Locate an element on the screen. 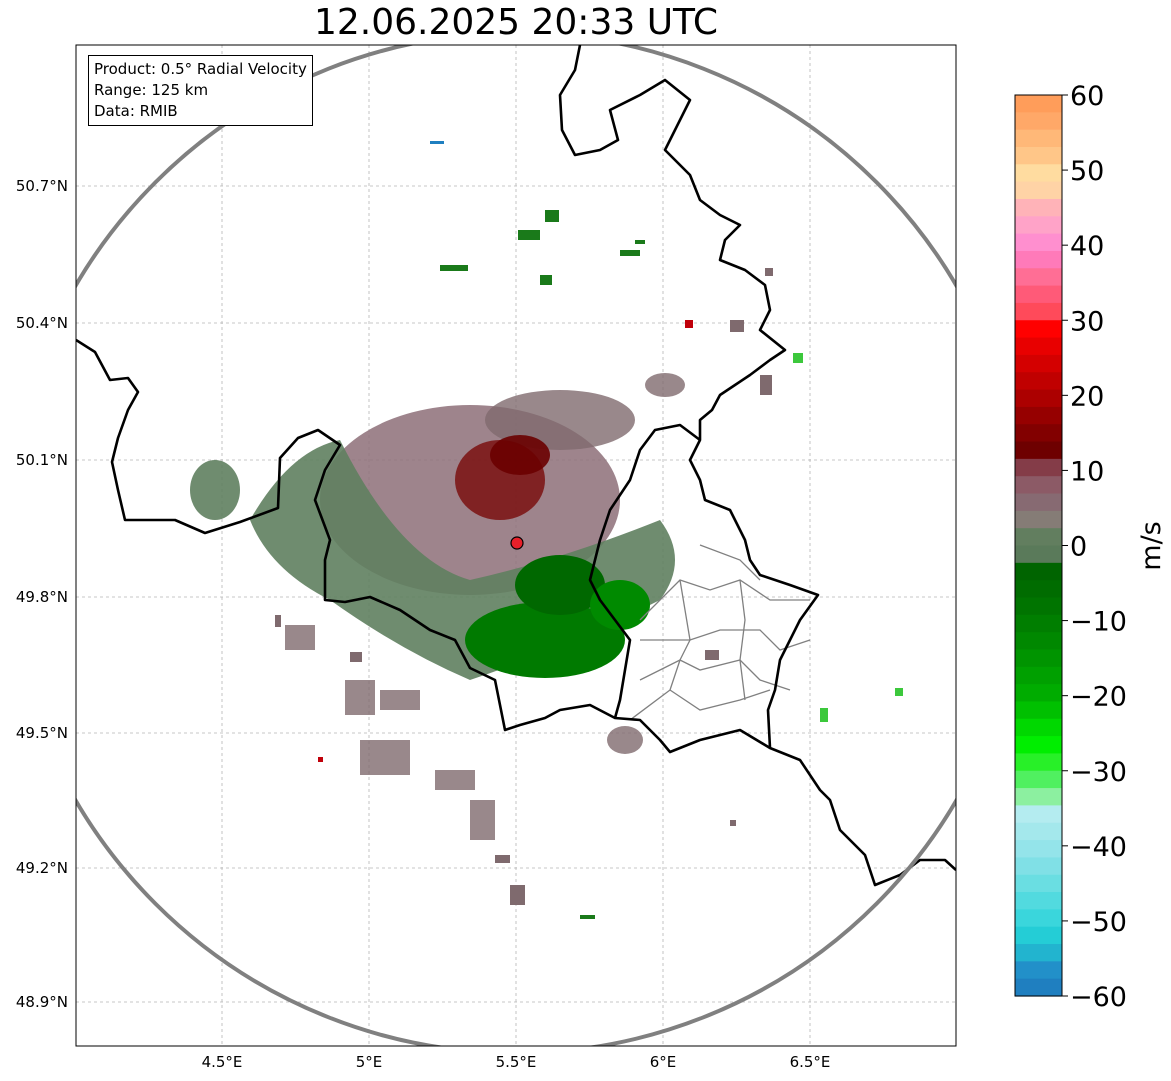 The width and height of the screenshot is (1171, 1081). lon-tick-label: 5°E is located at coordinates (369, 1062).